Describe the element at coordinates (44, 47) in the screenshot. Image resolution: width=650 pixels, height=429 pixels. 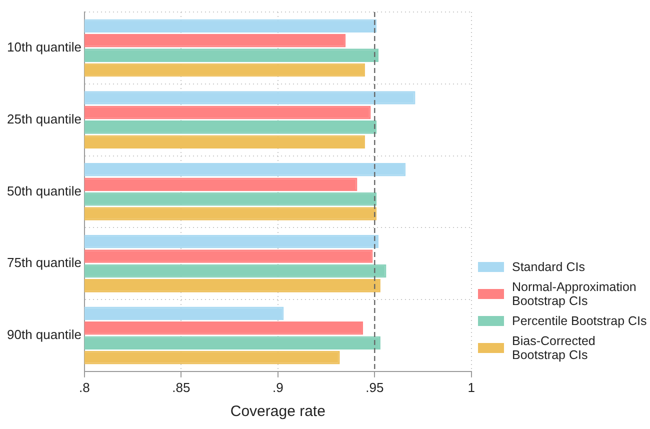
I see `y-tick-label: 10th quantile` at that location.